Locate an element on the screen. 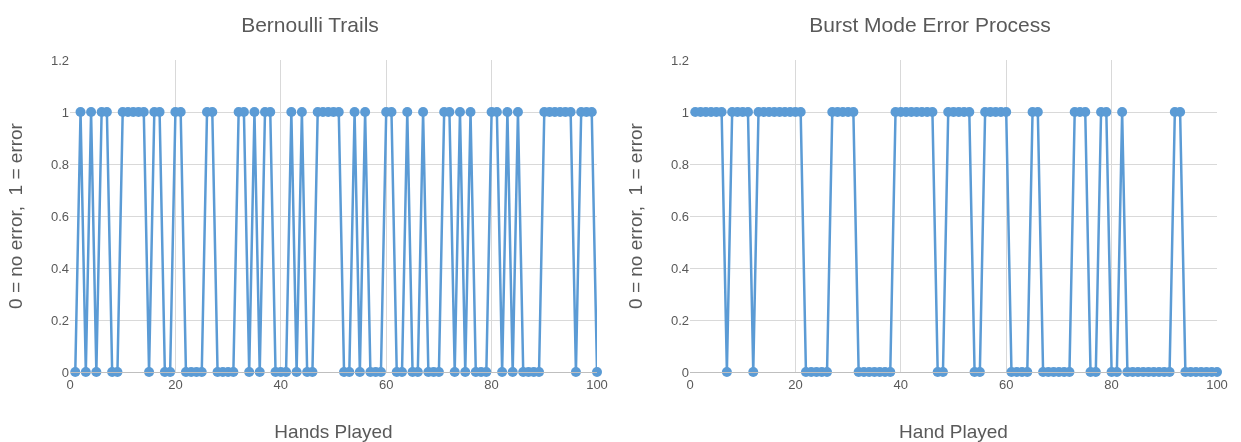 Image resolution: width=1241 pixels, height=442 pixels. x-axis-title: Hand Played is located at coordinates (953, 431).